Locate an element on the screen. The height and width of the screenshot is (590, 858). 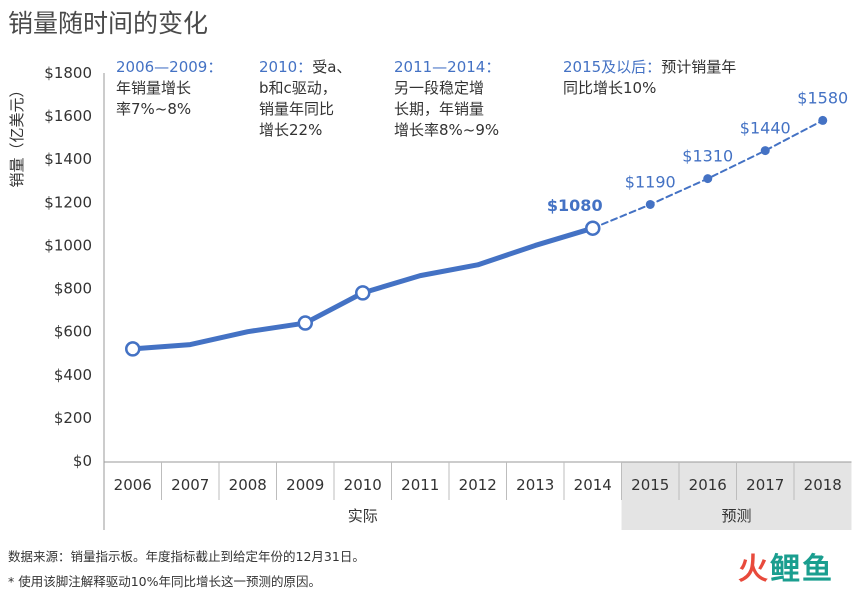
y-tick-label: $1200 is located at coordinates (68, 202).